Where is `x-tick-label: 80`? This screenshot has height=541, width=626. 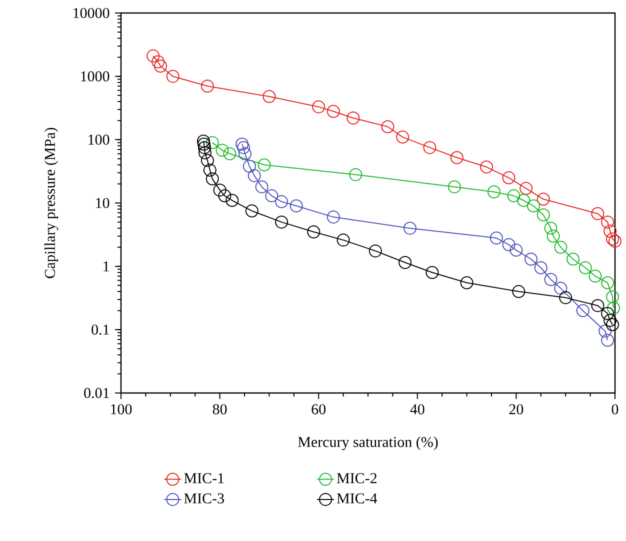 x-tick-label: 80 is located at coordinates (219, 409).